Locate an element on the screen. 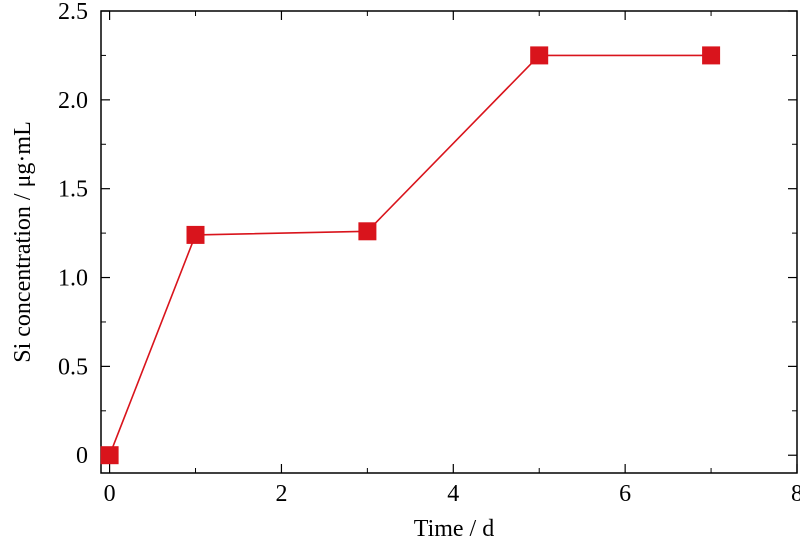  y-tick-label: 0.5 is located at coordinates (73, 367).